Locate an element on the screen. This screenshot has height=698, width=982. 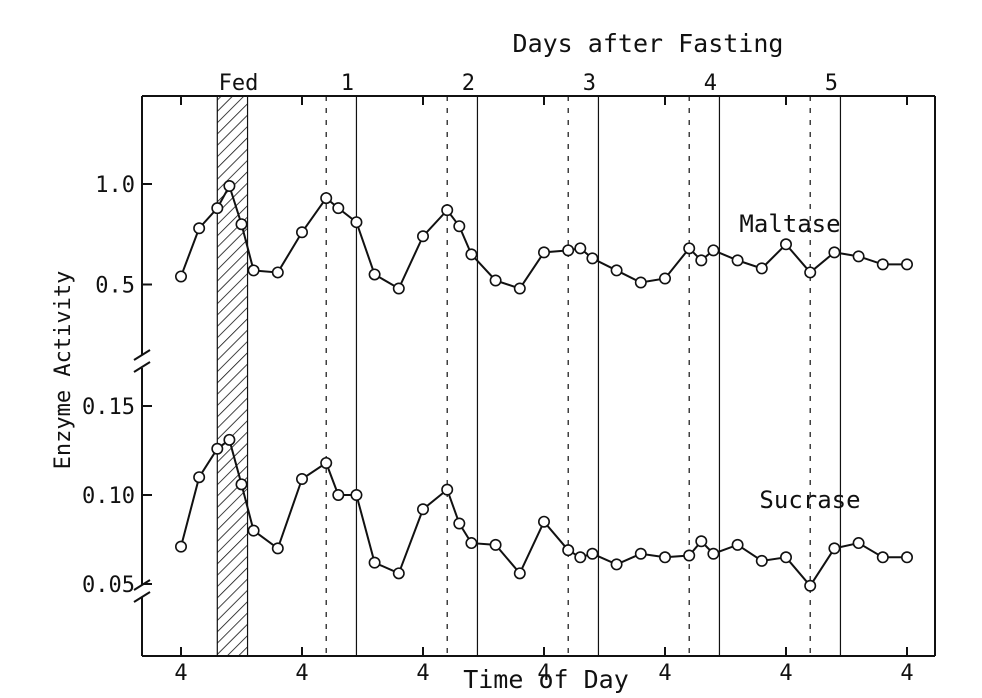
x-axis-label: Time of Day is located at coordinates (546, 679).